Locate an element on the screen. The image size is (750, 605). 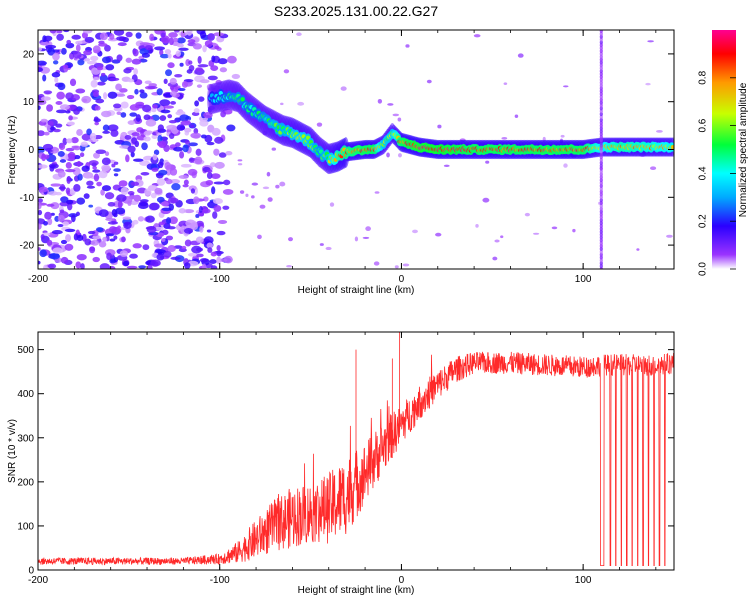
spectrogram-ytick-label: -20 is located at coordinates (27, 246).